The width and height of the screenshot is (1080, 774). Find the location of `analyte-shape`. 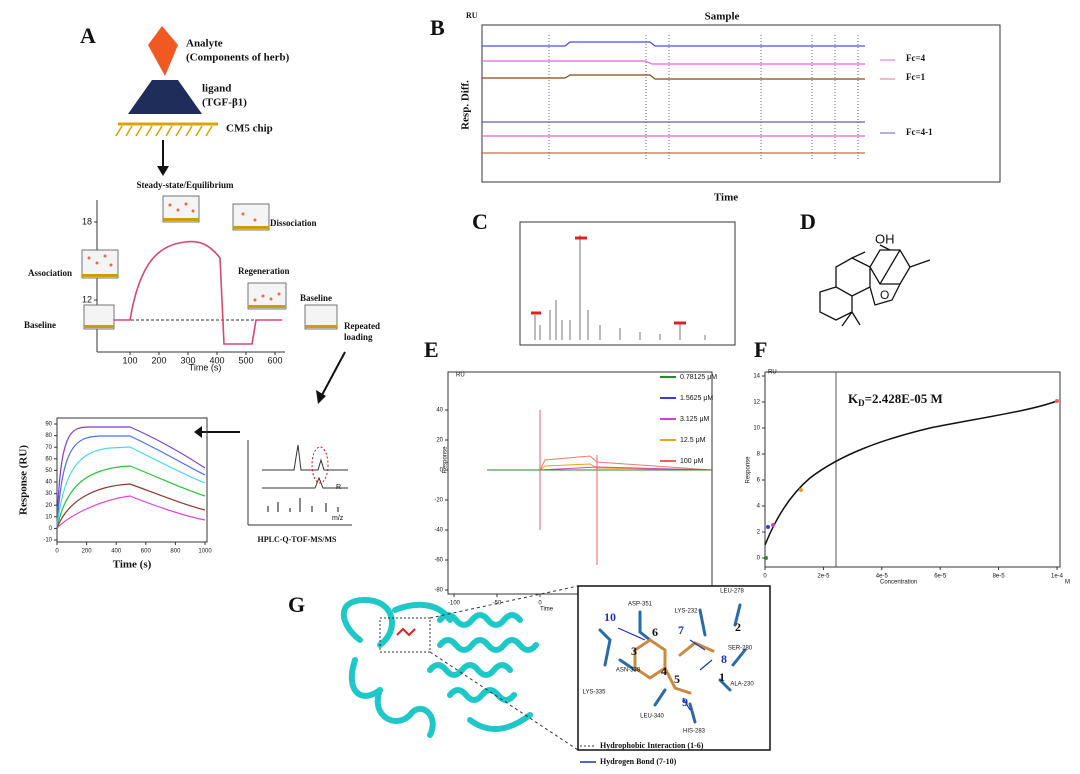

analyte-shape is located at coordinates (163, 51).